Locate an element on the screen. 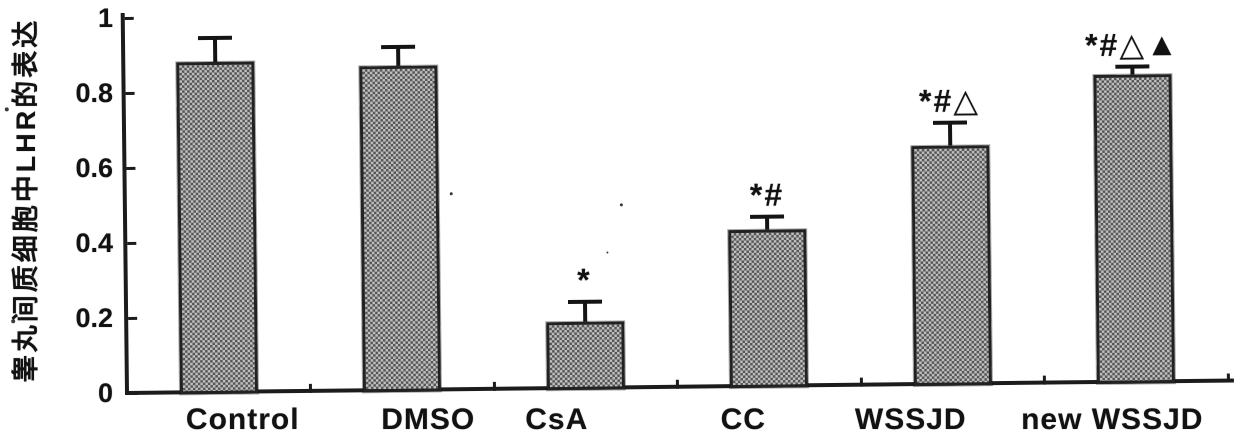 The width and height of the screenshot is (1240, 448). y-axis-line is located at coordinates (125, 204).